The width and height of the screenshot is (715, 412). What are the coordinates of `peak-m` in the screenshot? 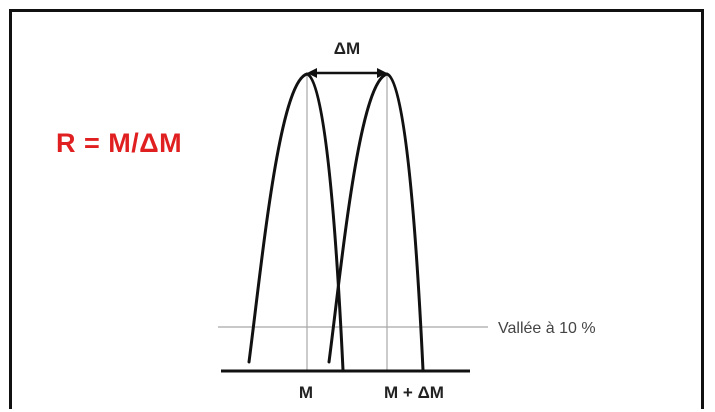 It's located at (296, 222).